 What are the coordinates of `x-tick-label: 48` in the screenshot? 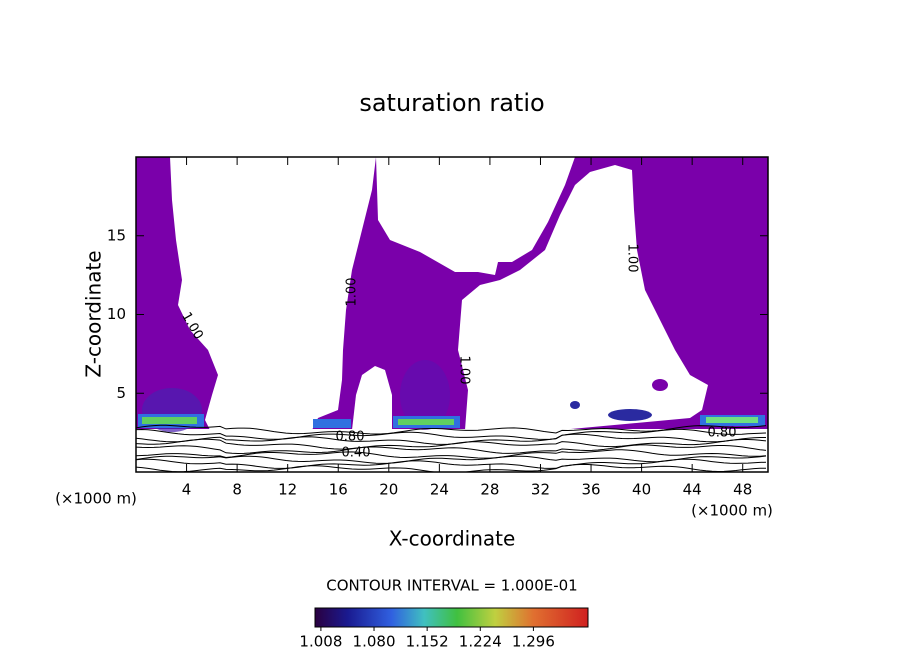 It's located at (742, 490).